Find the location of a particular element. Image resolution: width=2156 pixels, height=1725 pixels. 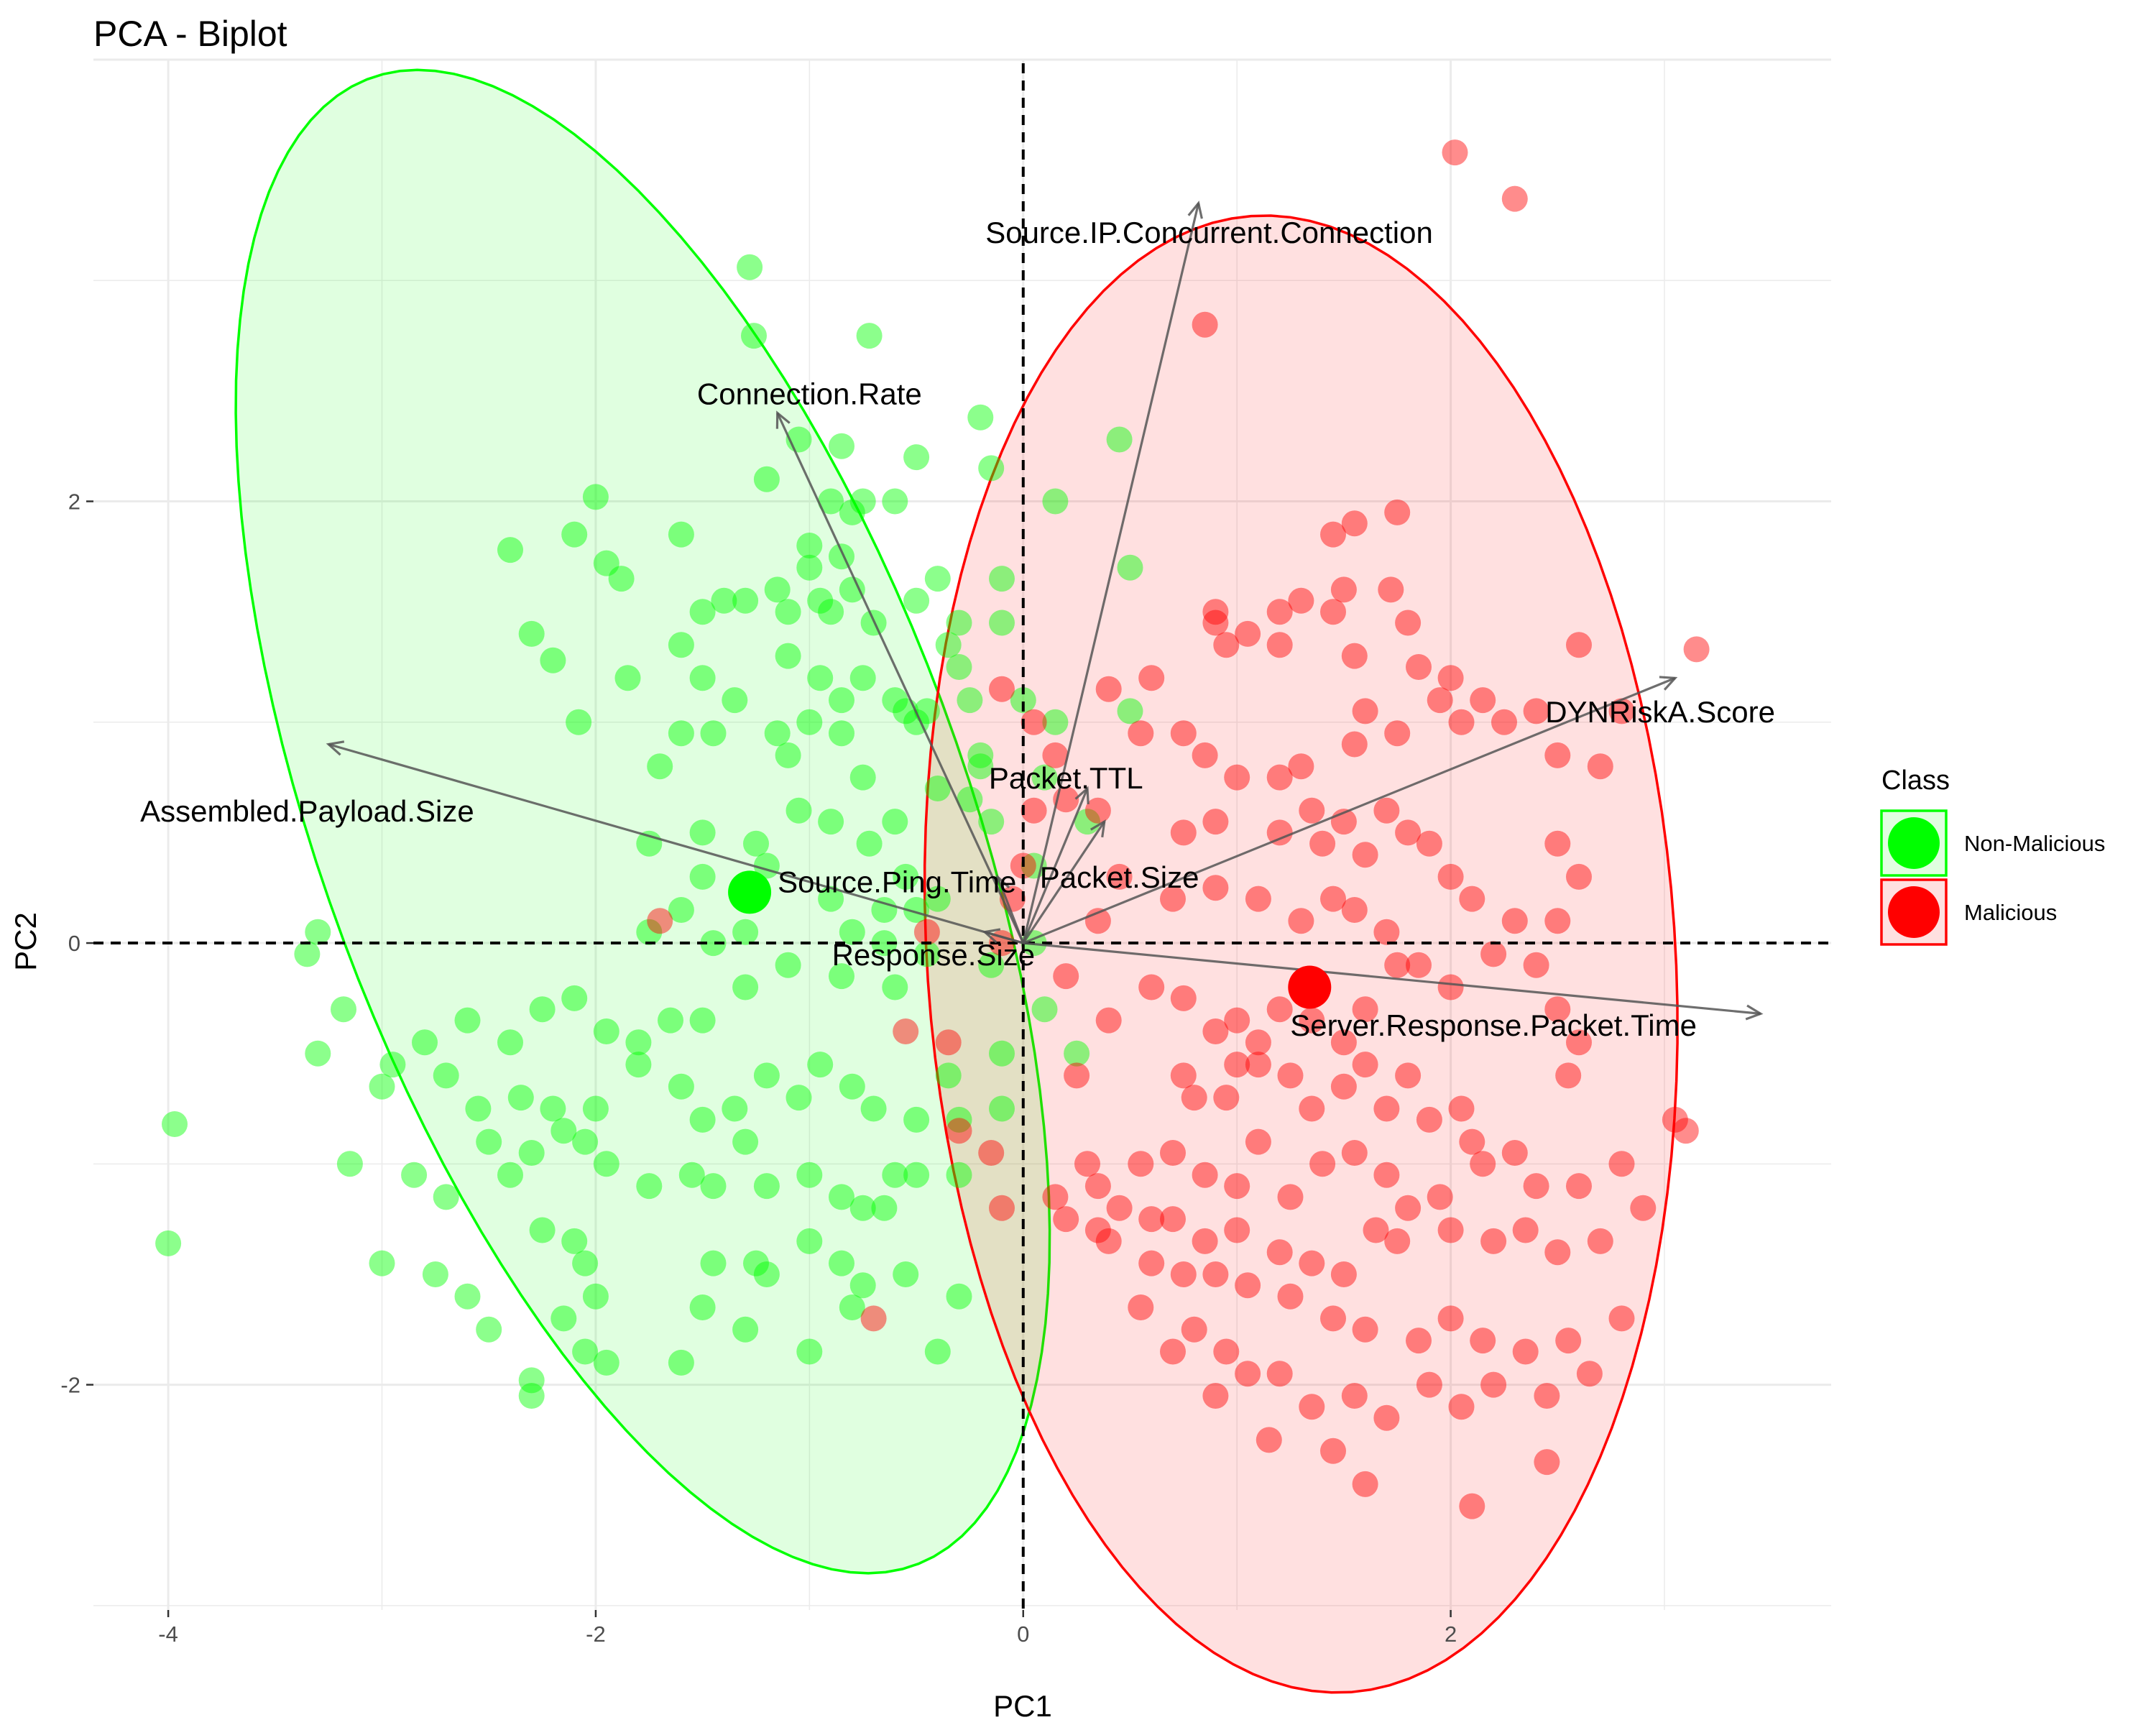

x-axis-label: PC1 is located at coordinates (1023, 1706).